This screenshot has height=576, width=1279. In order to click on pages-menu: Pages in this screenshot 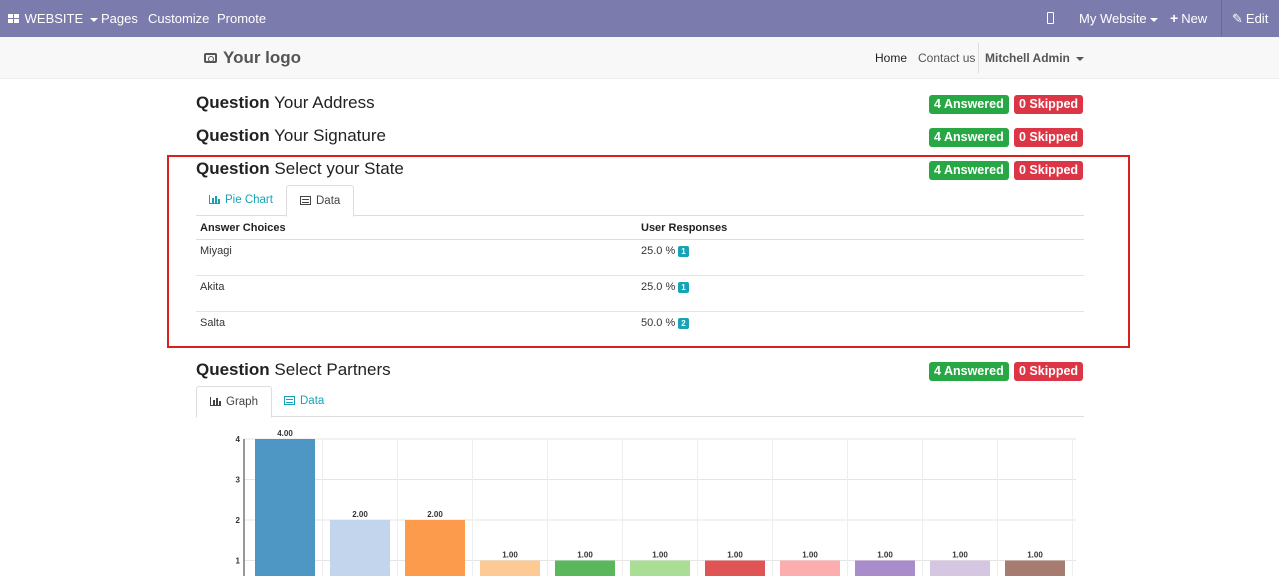, I will do `click(119, 18)`.